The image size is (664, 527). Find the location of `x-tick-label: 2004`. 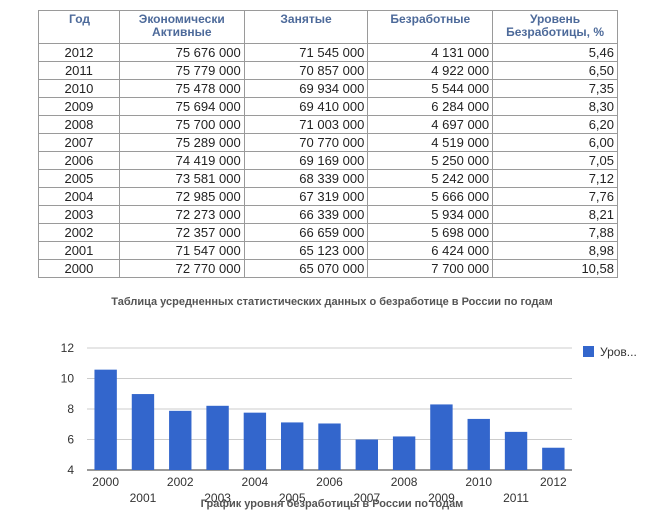

x-tick-label: 2004 is located at coordinates (255, 482).